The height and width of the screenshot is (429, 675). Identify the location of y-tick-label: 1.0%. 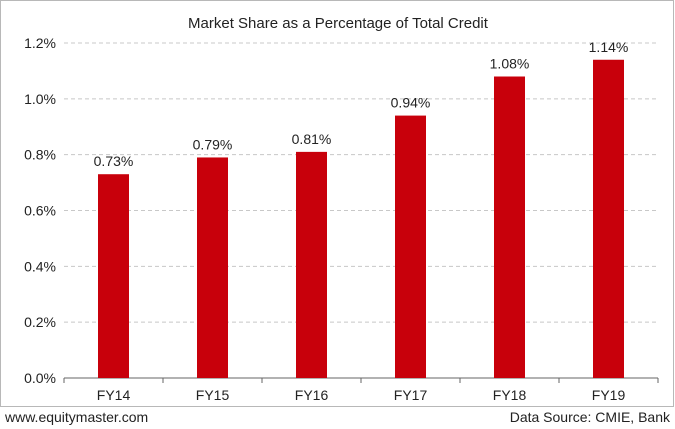
(40, 99).